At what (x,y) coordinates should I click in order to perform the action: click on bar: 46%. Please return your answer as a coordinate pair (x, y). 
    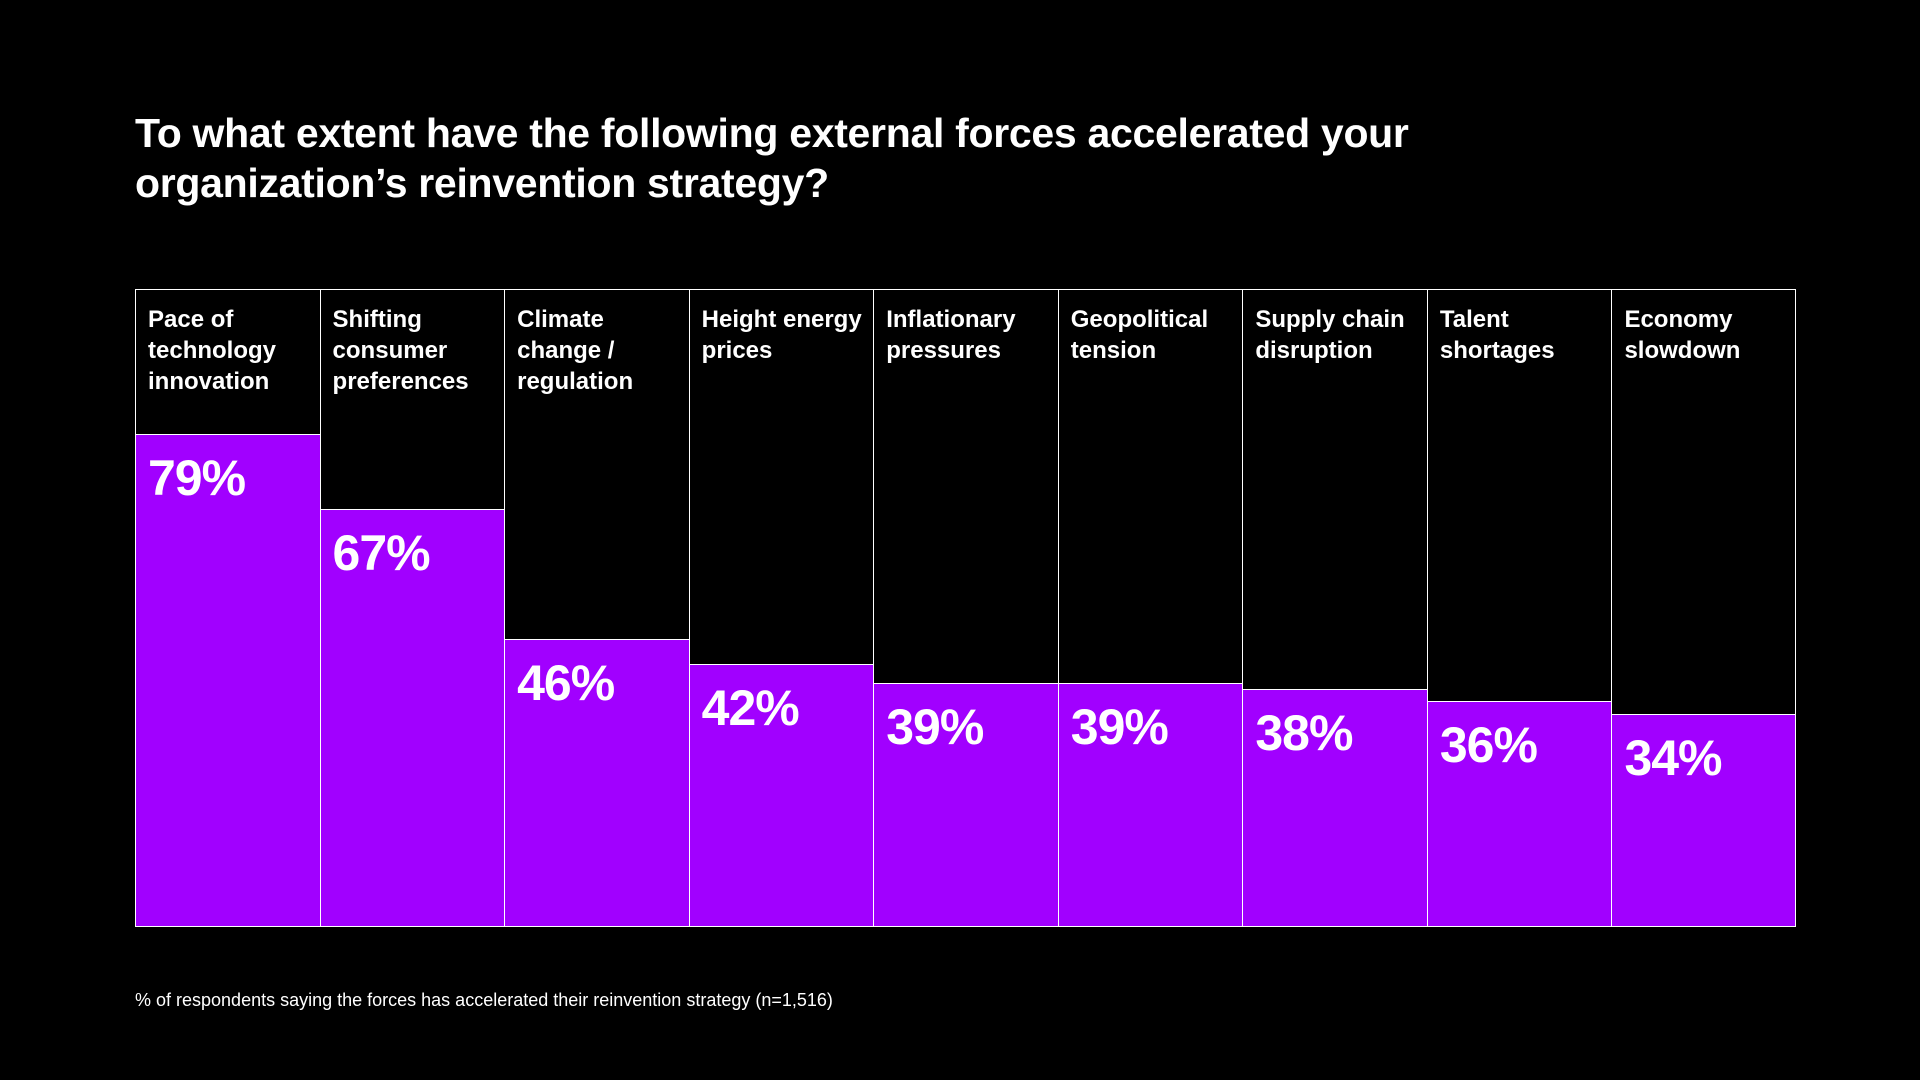
    Looking at the image, I should click on (597, 782).